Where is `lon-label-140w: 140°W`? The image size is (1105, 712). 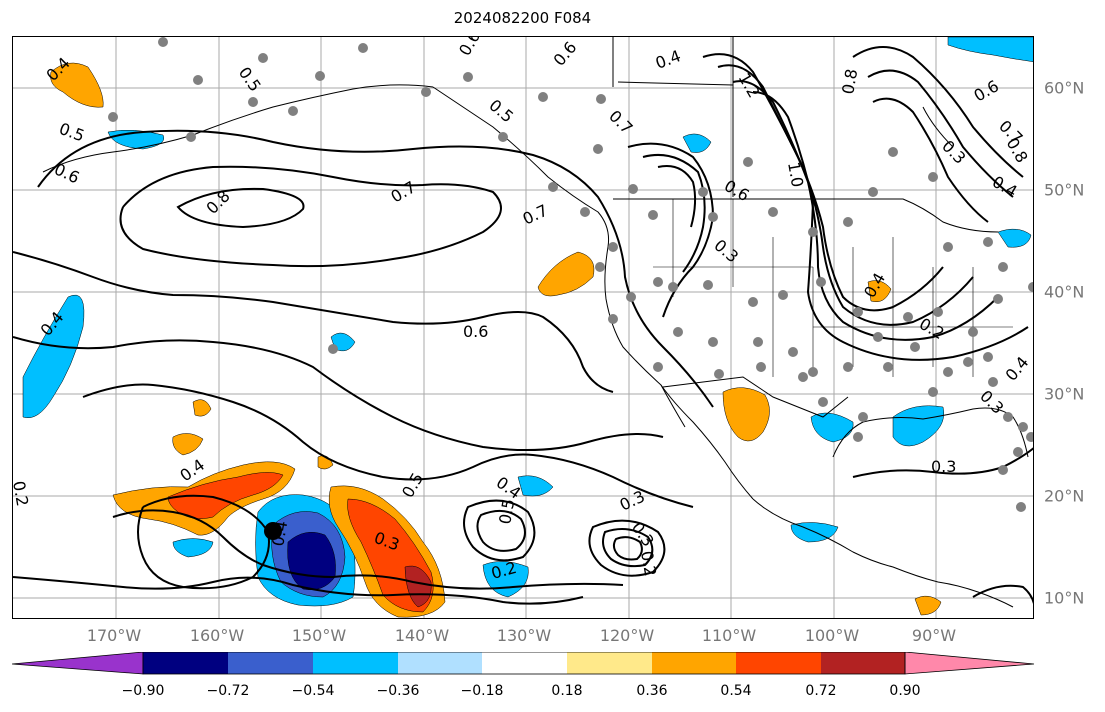 lon-label-140w: 140°W is located at coordinates (422, 635).